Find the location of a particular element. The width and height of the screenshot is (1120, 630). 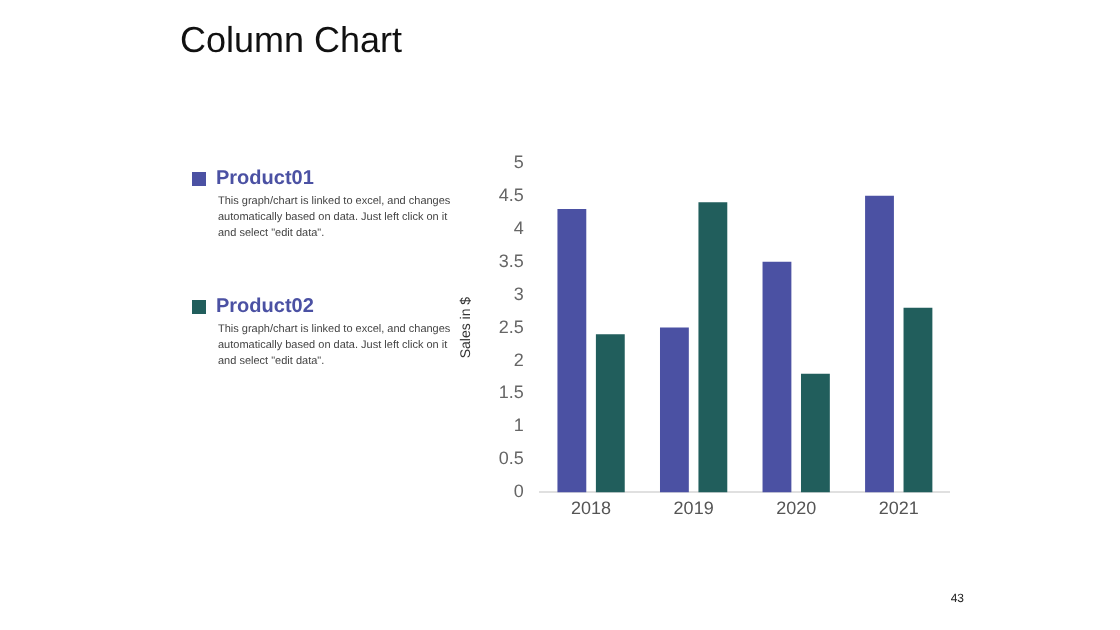

y-tick-label: 3.5 is located at coordinates (511, 260).